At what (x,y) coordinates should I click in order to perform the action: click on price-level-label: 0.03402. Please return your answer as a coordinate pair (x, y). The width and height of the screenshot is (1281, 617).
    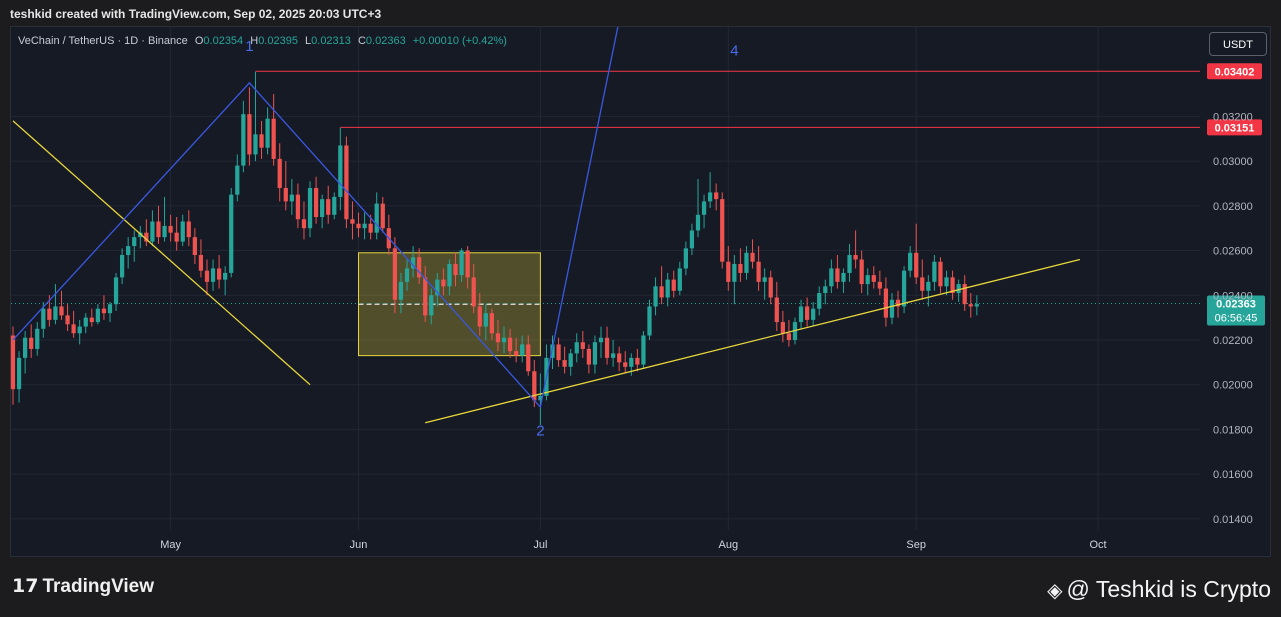
    Looking at the image, I should click on (1235, 72).